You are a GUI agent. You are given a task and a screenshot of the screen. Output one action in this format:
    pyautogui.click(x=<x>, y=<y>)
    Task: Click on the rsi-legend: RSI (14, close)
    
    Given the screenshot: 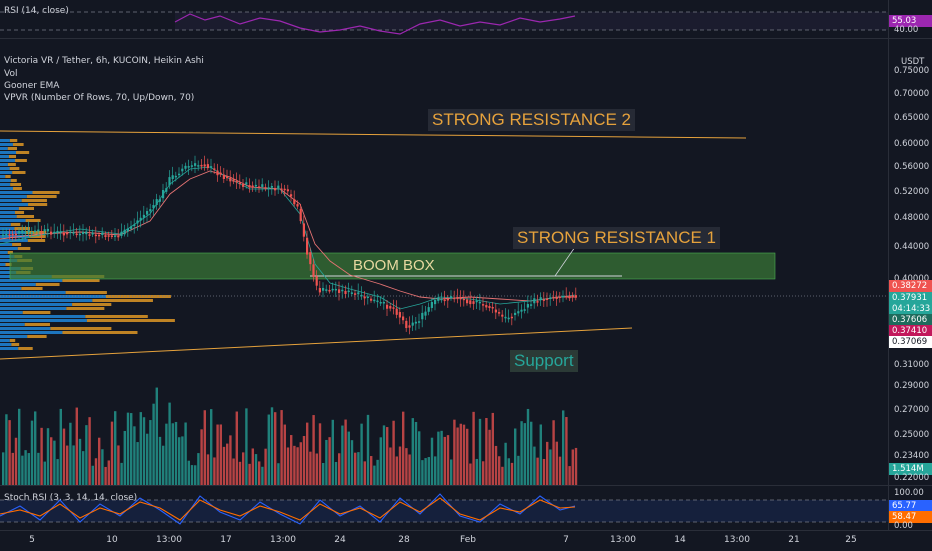 What is the action you would take?
    pyautogui.click(x=36, y=11)
    